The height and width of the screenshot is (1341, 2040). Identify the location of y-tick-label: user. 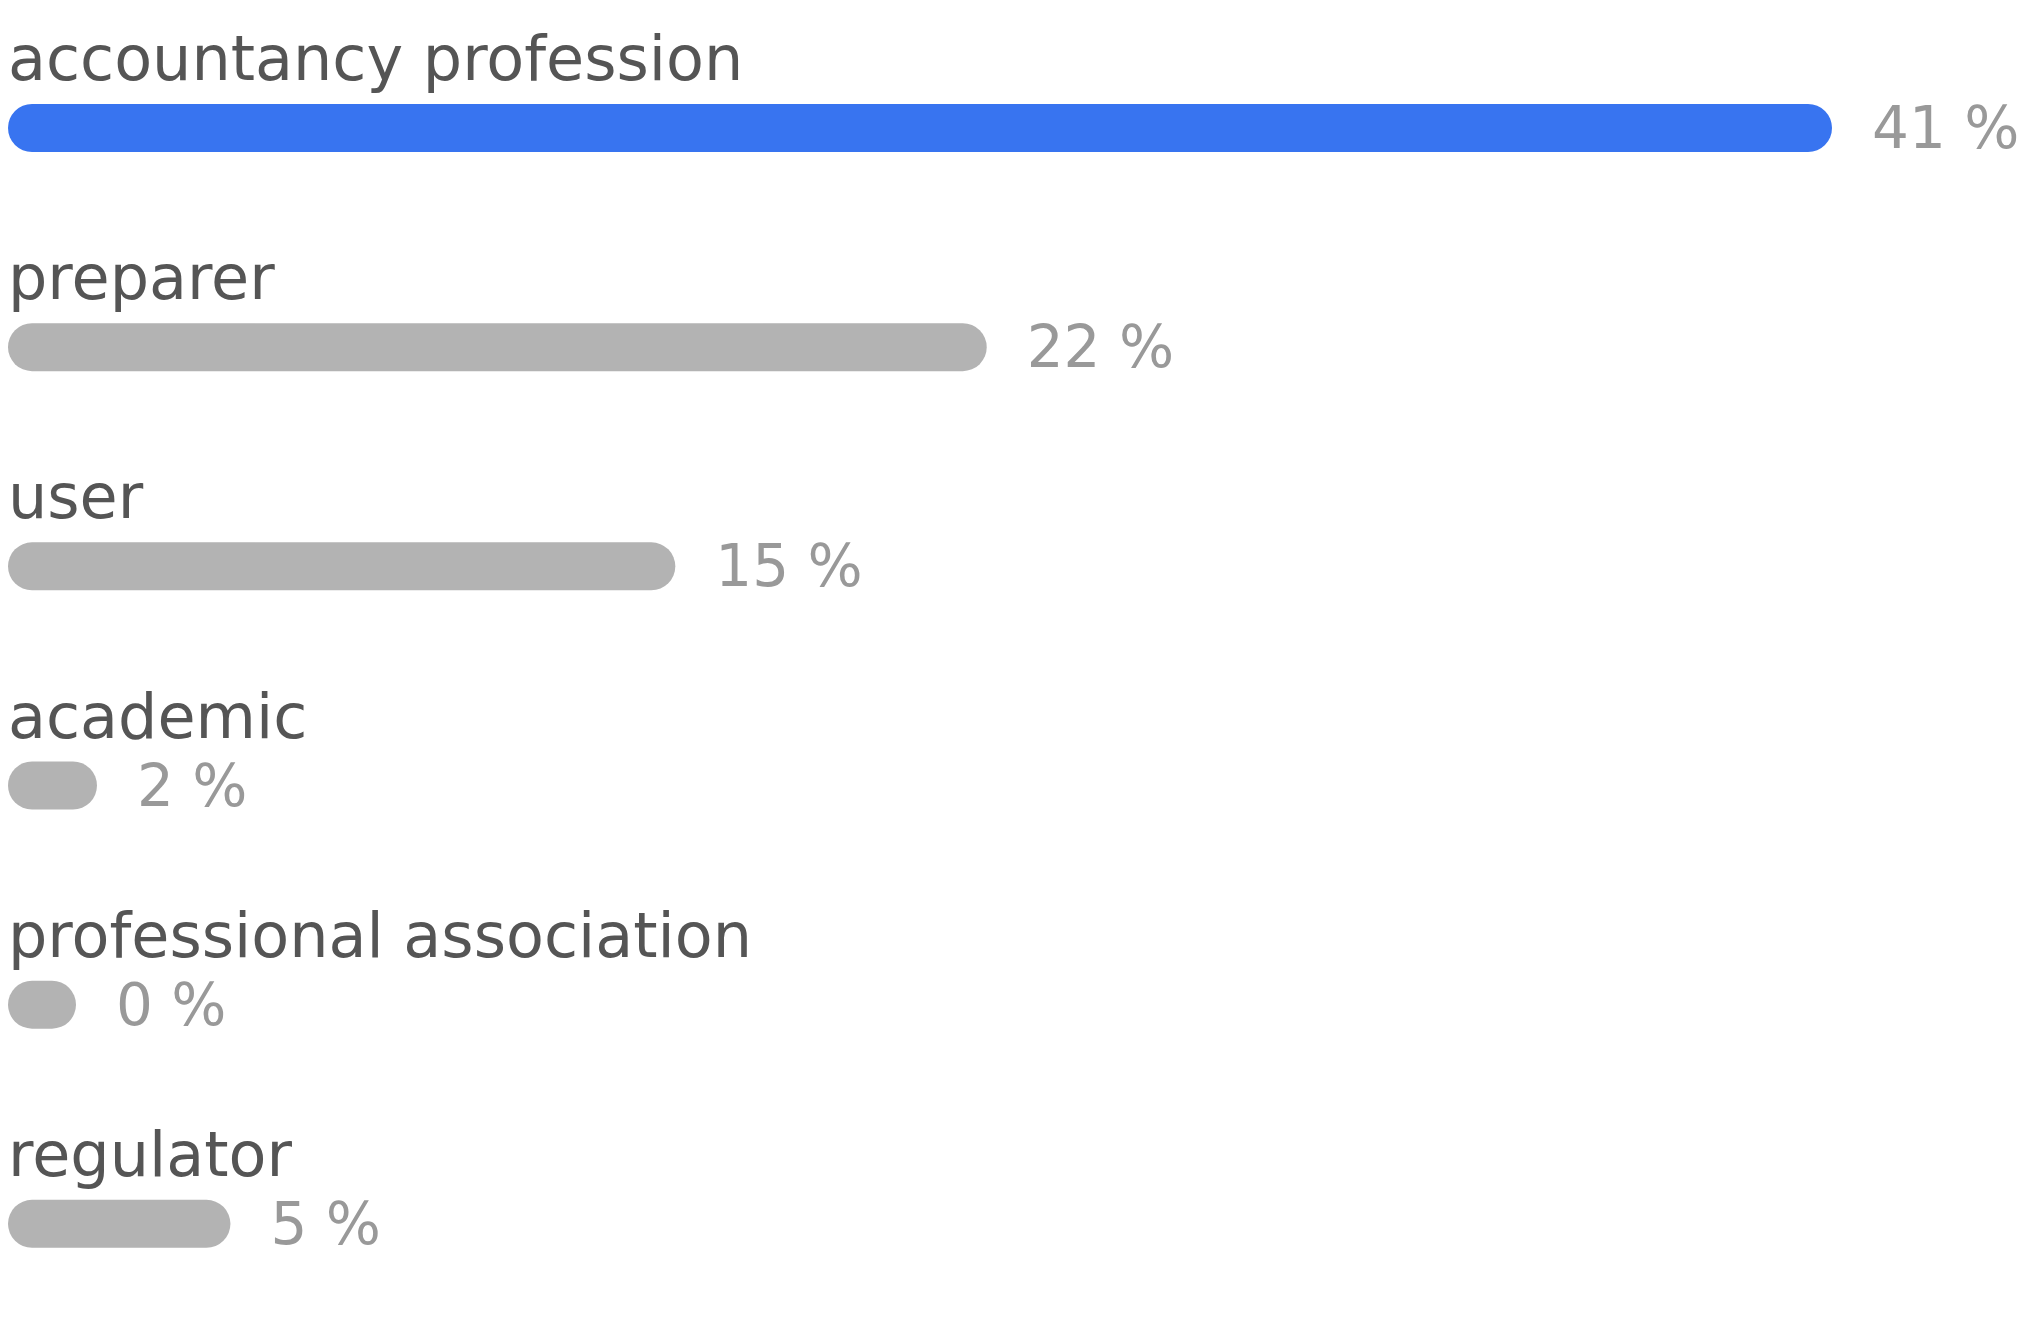
(76, 497).